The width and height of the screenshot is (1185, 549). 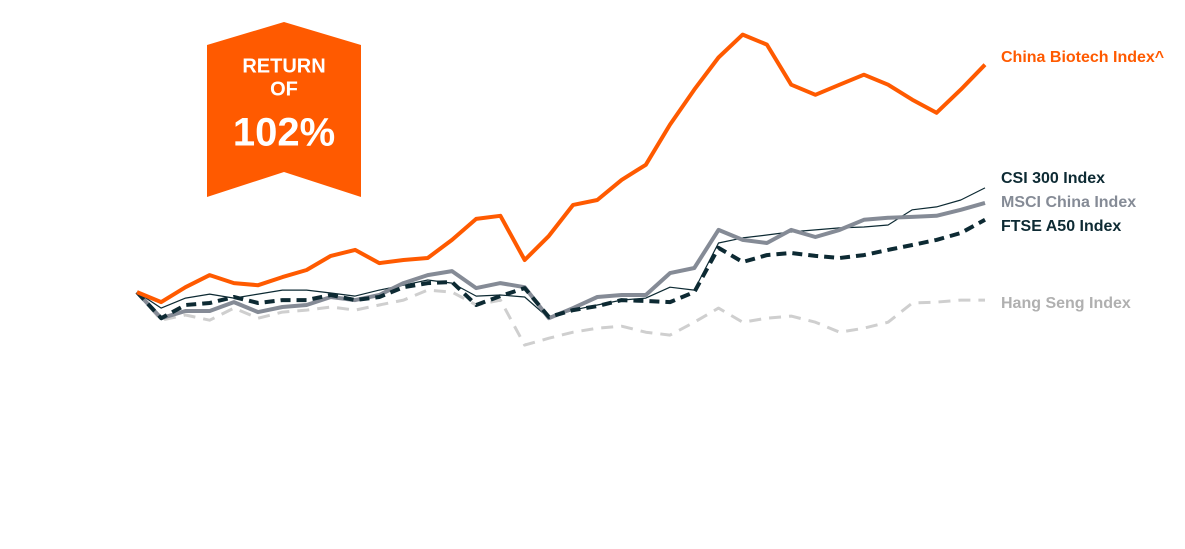 What do you see at coordinates (284, 89) in the screenshot?
I see `badge-text: OF` at bounding box center [284, 89].